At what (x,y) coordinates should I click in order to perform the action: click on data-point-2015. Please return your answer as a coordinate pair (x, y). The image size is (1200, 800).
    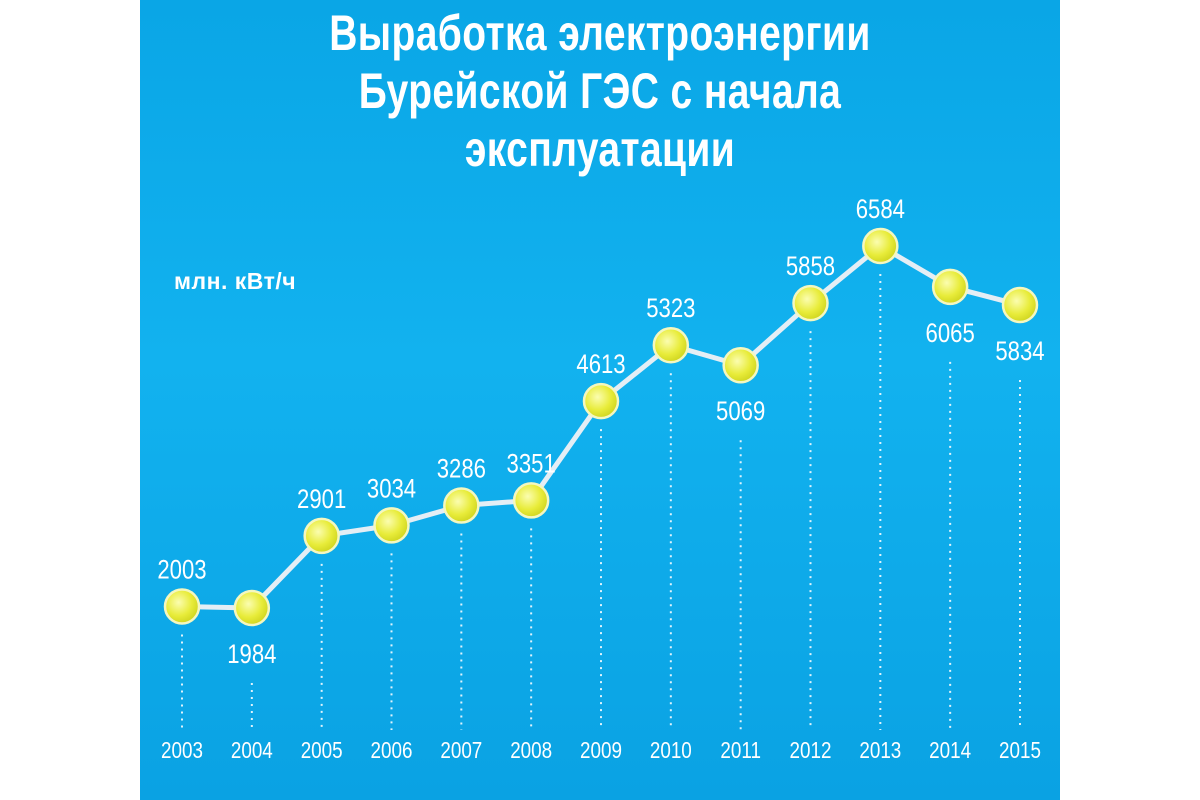
    Looking at the image, I should click on (1020, 305).